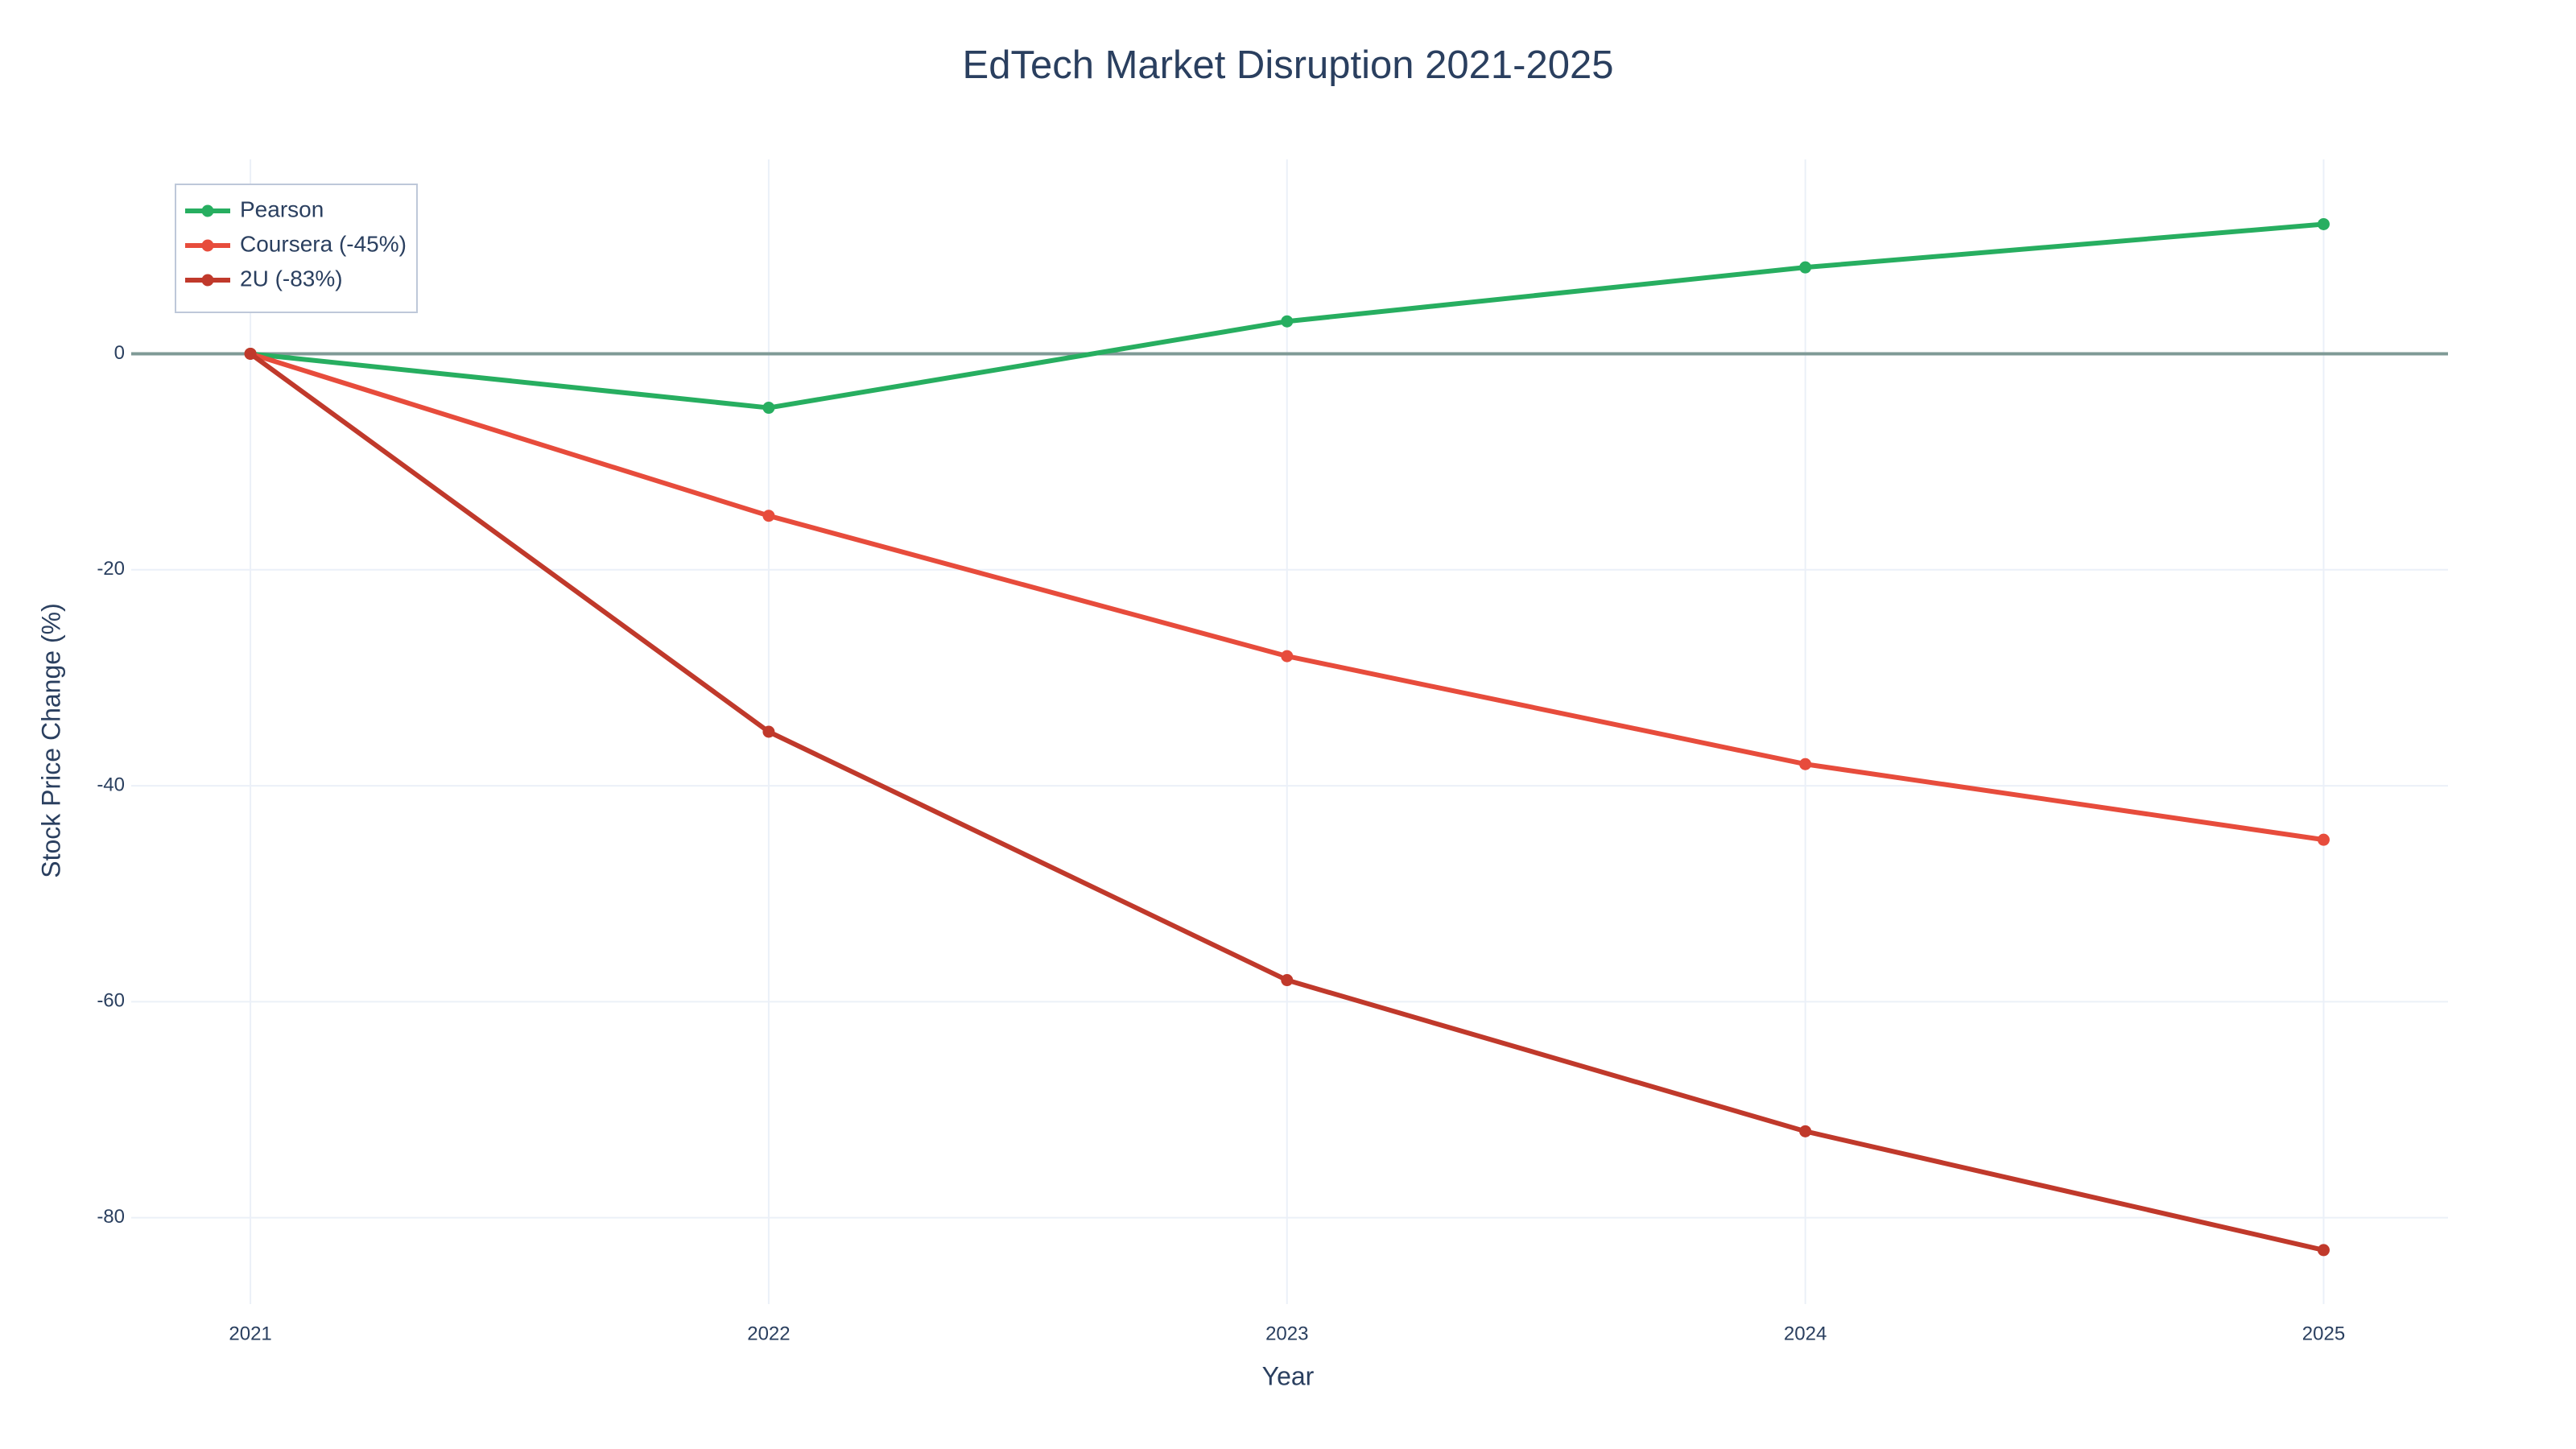 Image resolution: width=2576 pixels, height=1449 pixels. I want to click on chart-title: EdTech Market Disruption 2021-2025, so click(1288, 65).